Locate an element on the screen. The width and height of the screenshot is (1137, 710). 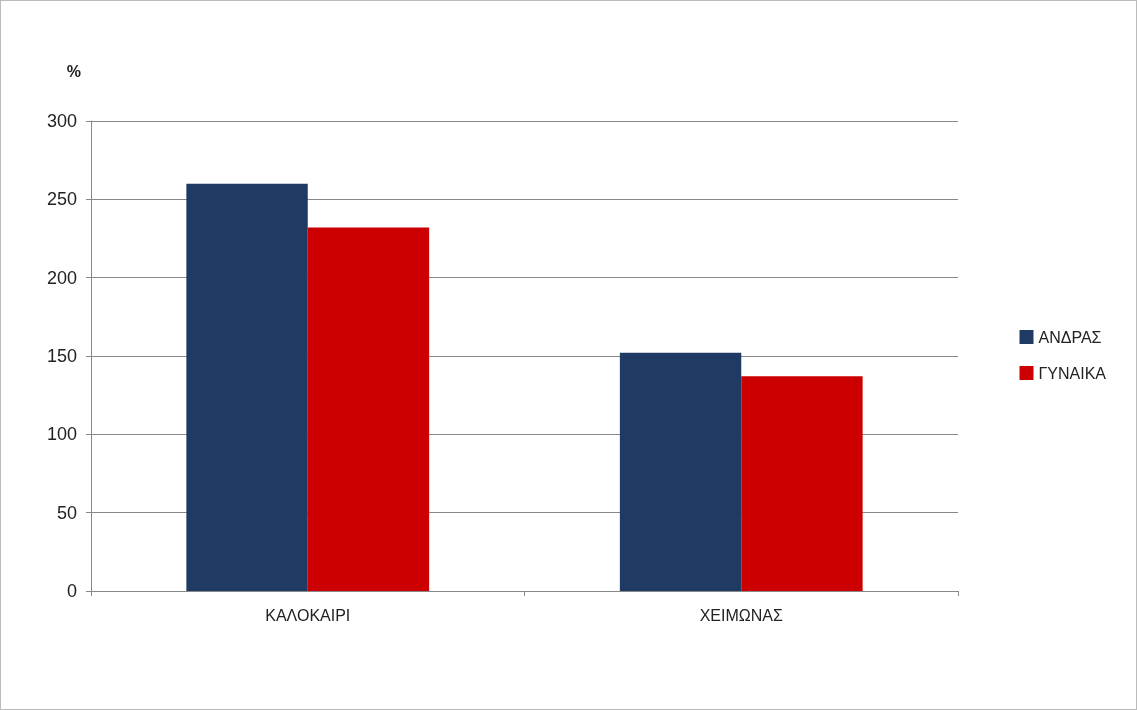
x-tick-label: ΧΕΙΜΩΝΑΣ is located at coordinates (741, 615).